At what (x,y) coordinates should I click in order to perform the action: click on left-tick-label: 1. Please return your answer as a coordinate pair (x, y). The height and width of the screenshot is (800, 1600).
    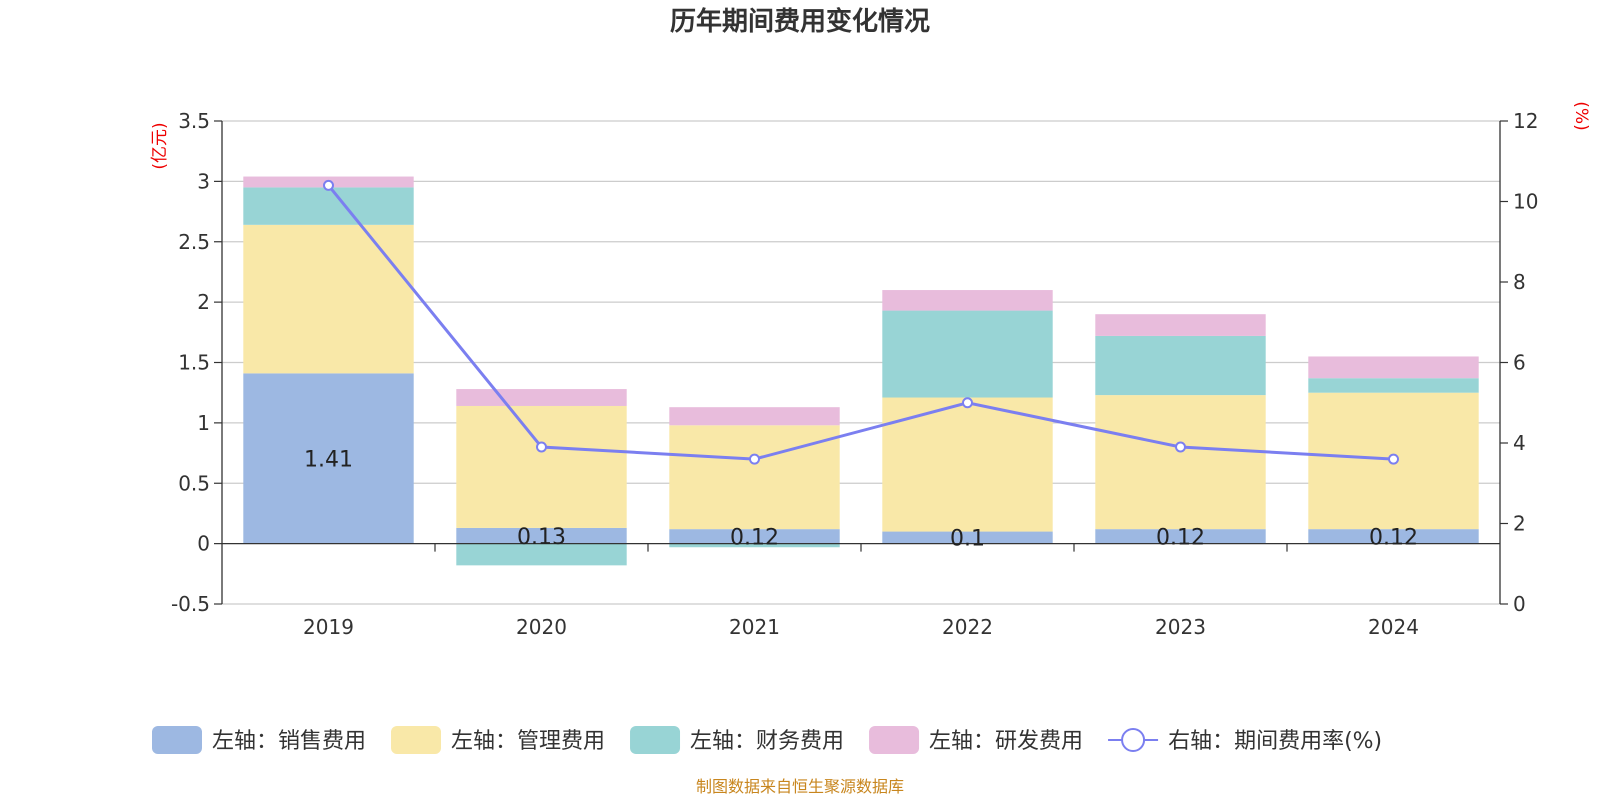
    Looking at the image, I should click on (203, 423).